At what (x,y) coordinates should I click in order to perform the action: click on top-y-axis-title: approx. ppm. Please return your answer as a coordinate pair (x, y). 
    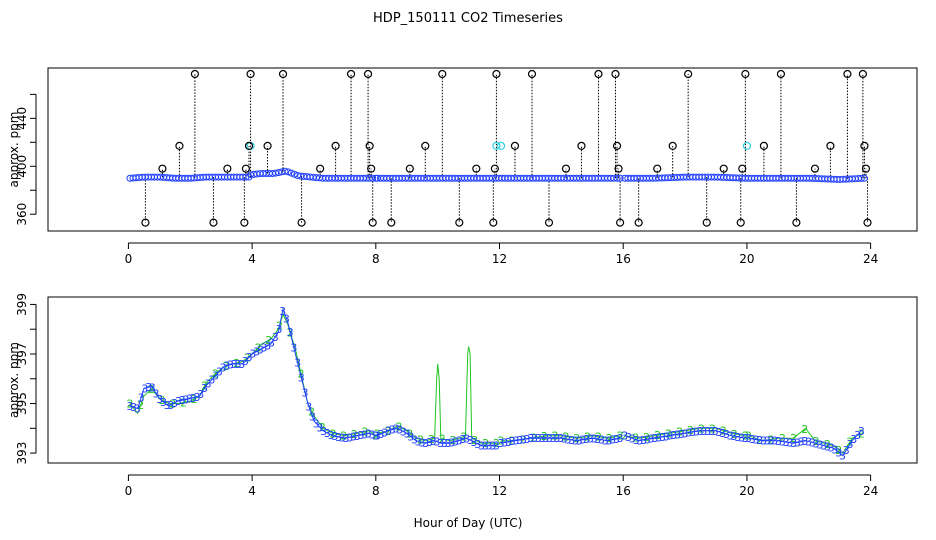
    Looking at the image, I should click on (14, 150).